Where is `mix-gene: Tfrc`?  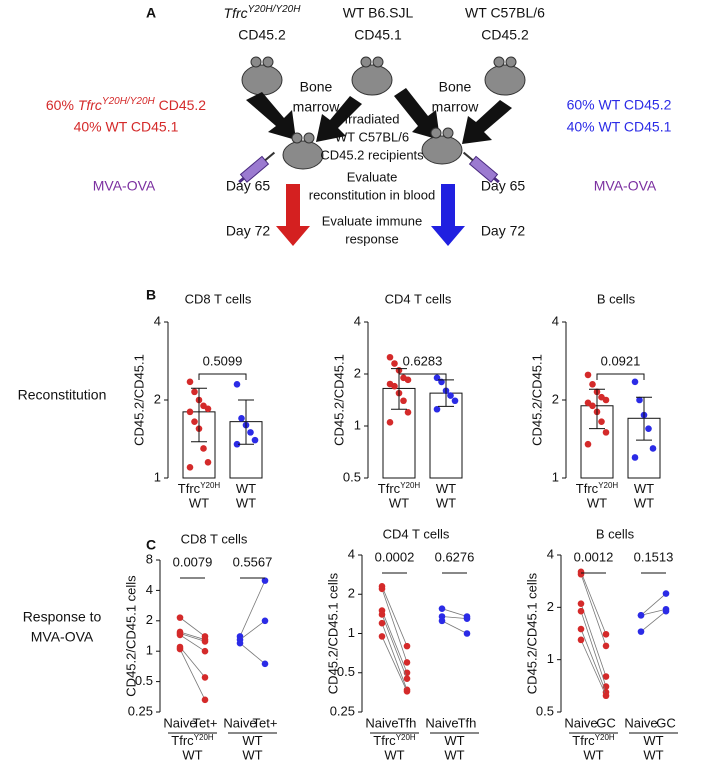 mix-gene: Tfrc is located at coordinates (90, 105).